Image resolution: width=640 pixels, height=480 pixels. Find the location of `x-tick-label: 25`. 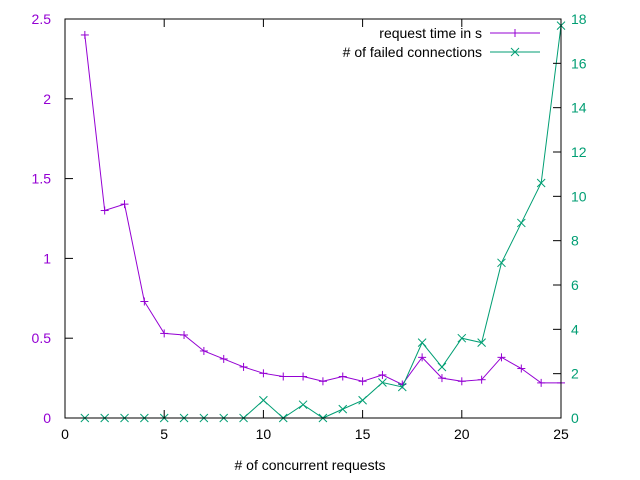

x-tick-label: 25 is located at coordinates (561, 434).